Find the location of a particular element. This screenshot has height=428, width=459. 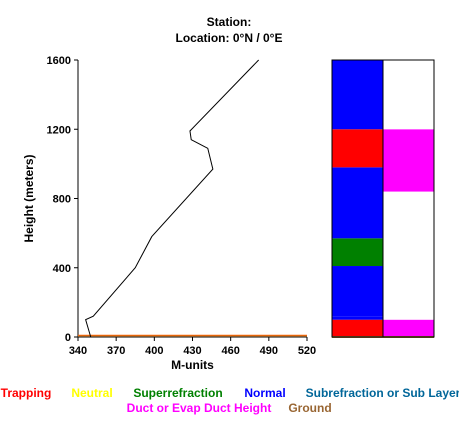

x-tick-label: 400 is located at coordinates (154, 351).